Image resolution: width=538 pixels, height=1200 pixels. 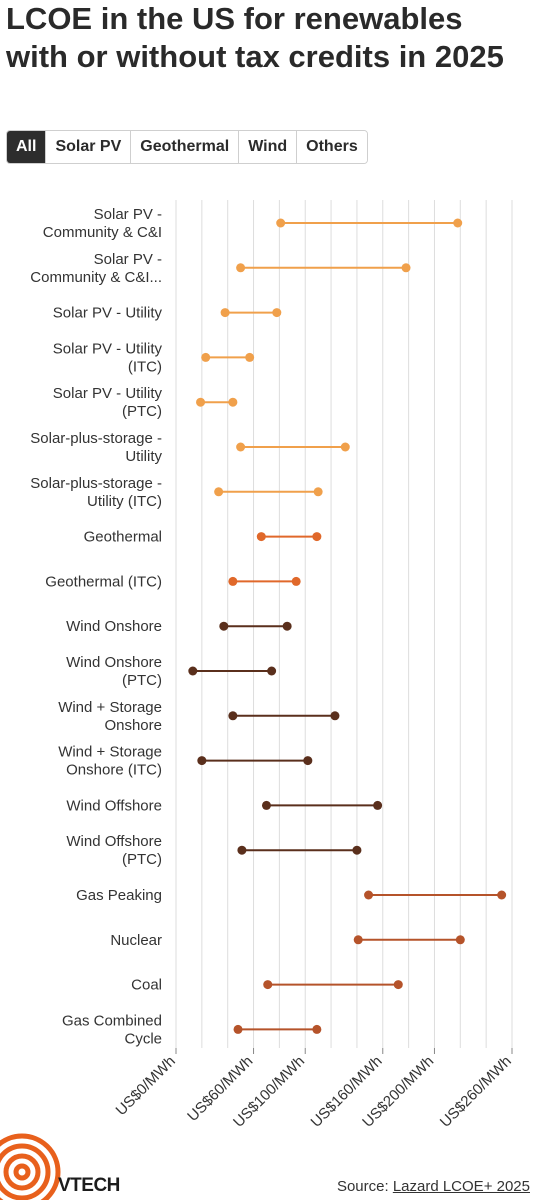 What do you see at coordinates (112, 1020) in the screenshot?
I see `row-label: Gas Combined` at bounding box center [112, 1020].